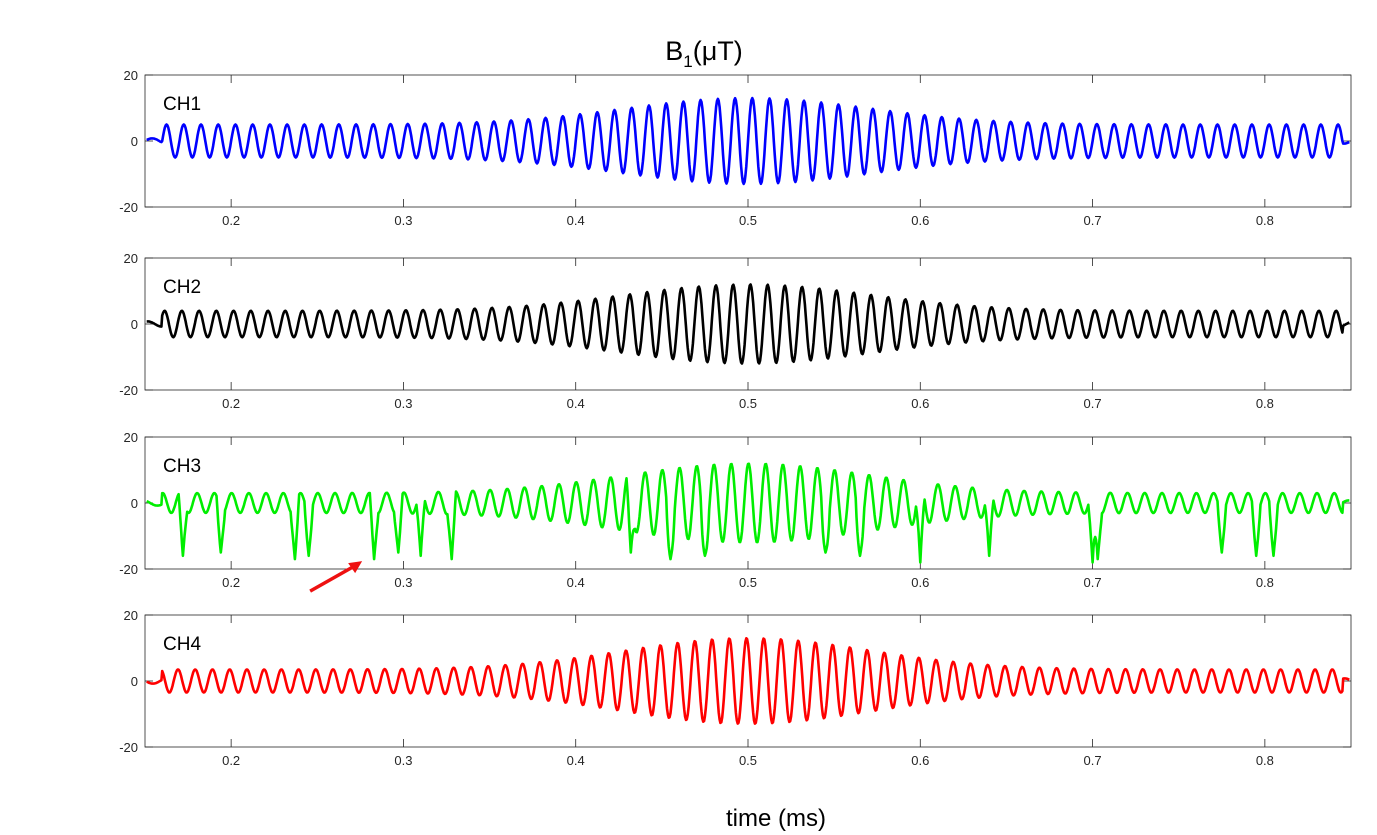 The width and height of the screenshot is (1377, 835). I want to click on series-line-ch1, so click(748, 141).